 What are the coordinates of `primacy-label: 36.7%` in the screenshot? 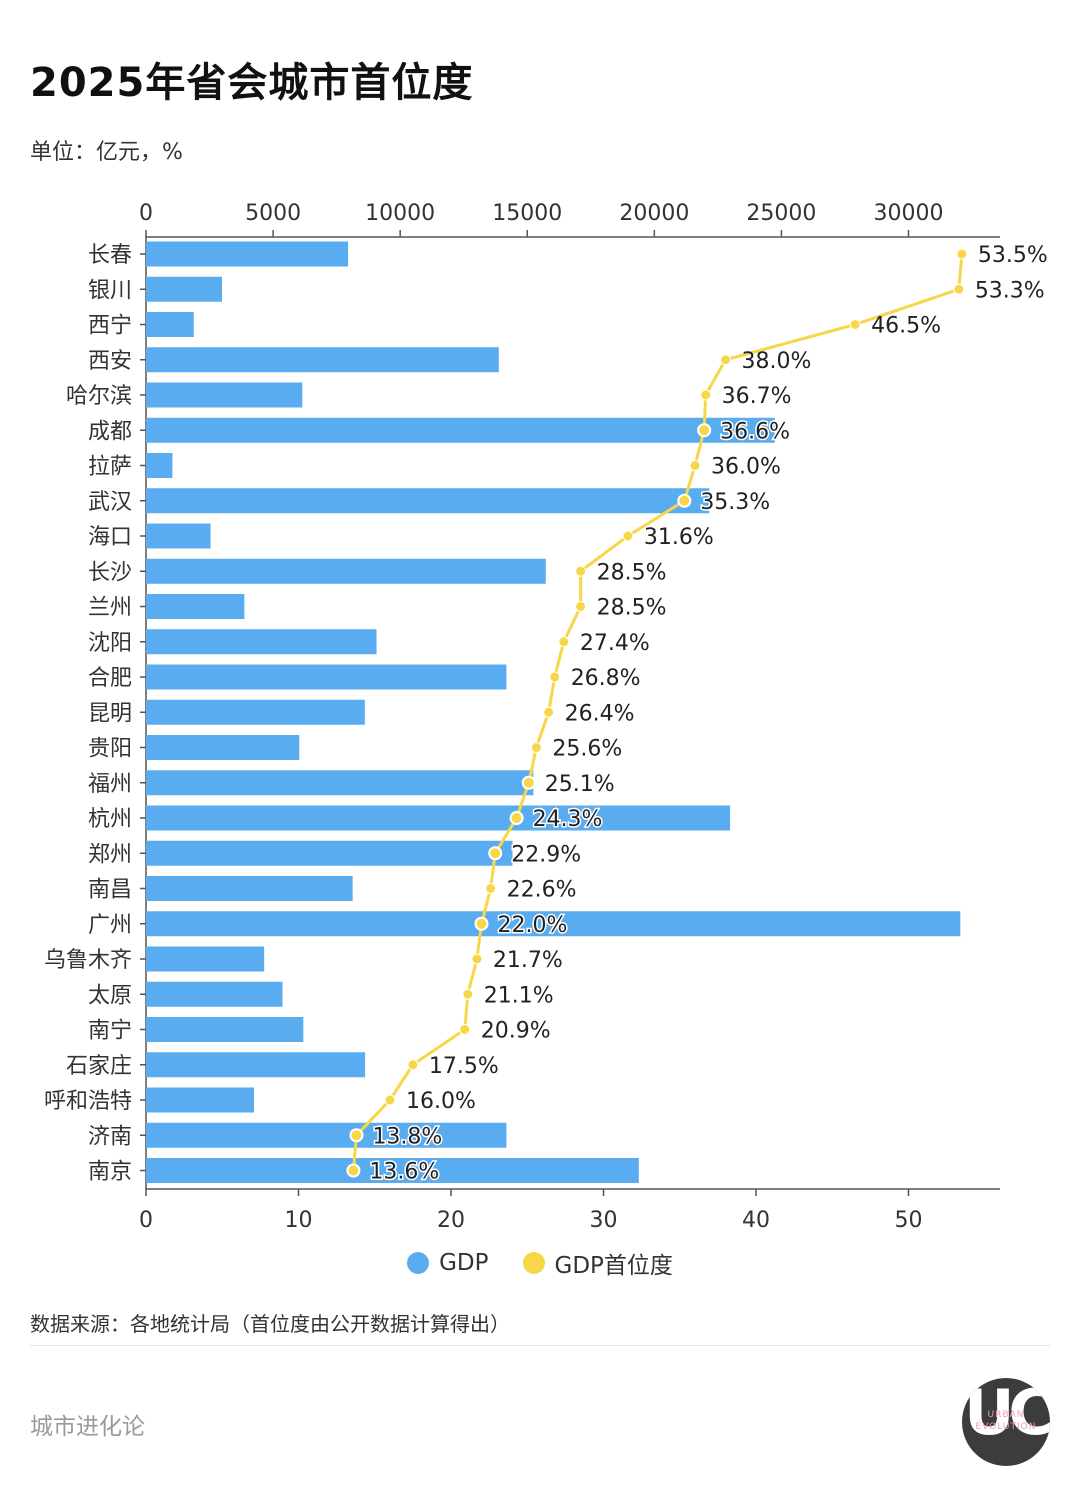 It's located at (757, 396).